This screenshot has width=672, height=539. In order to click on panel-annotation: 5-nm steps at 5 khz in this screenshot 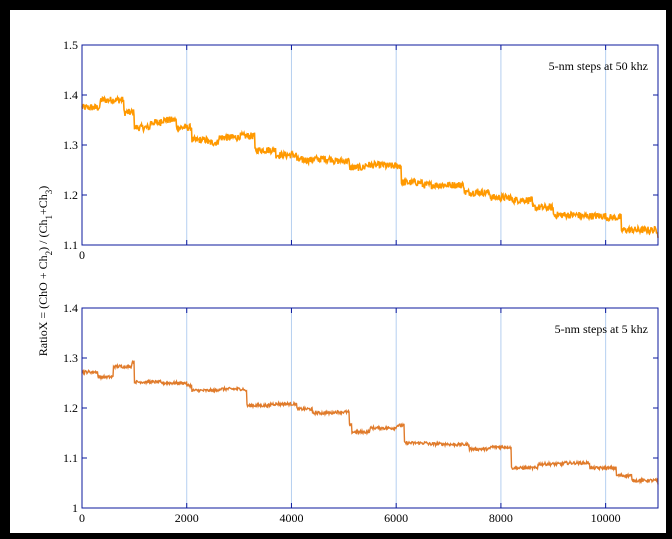, I will do `click(601, 329)`.